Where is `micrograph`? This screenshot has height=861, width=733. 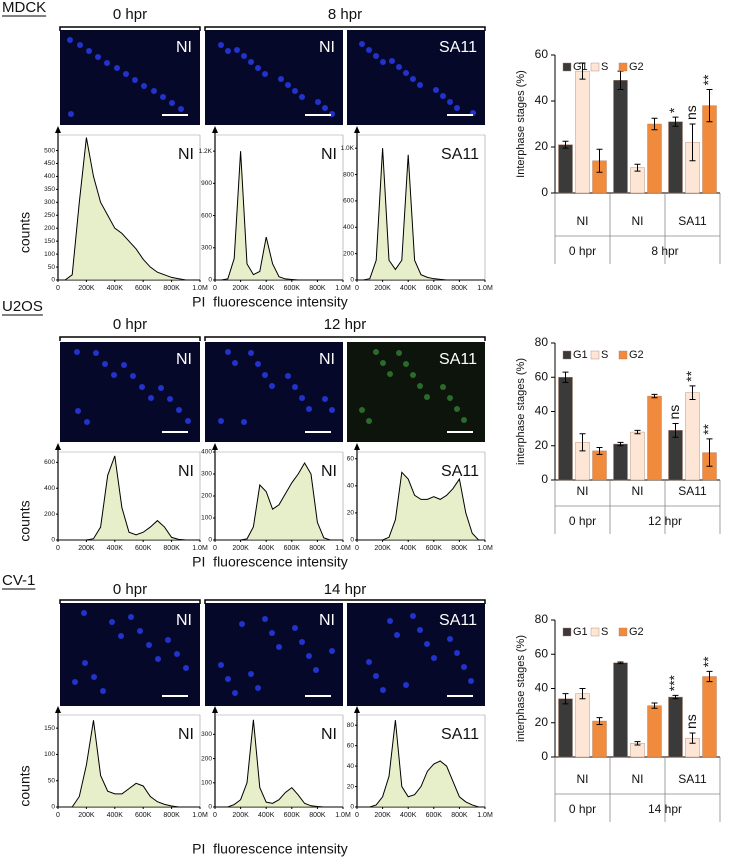
micrograph is located at coordinates (416, 77).